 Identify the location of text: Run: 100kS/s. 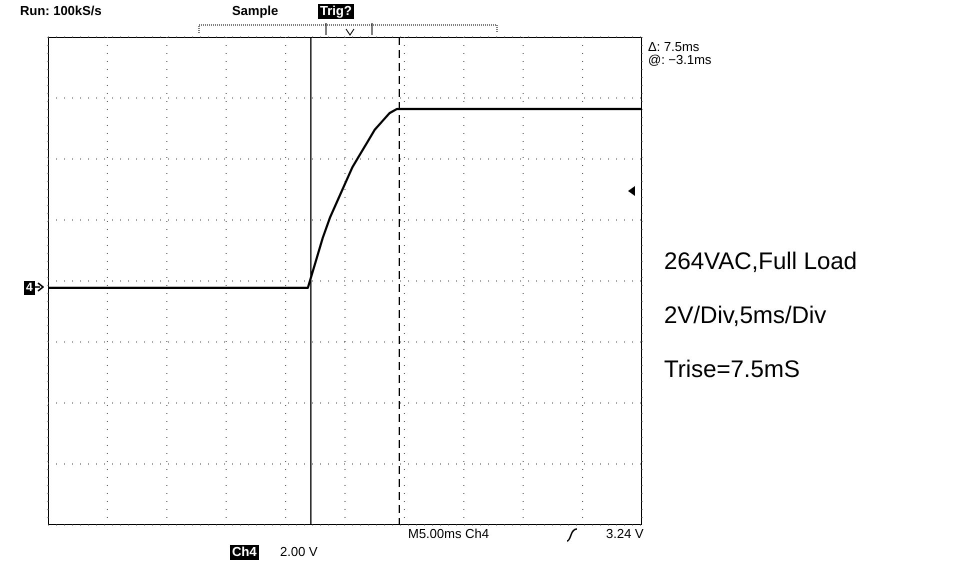
(61, 11).